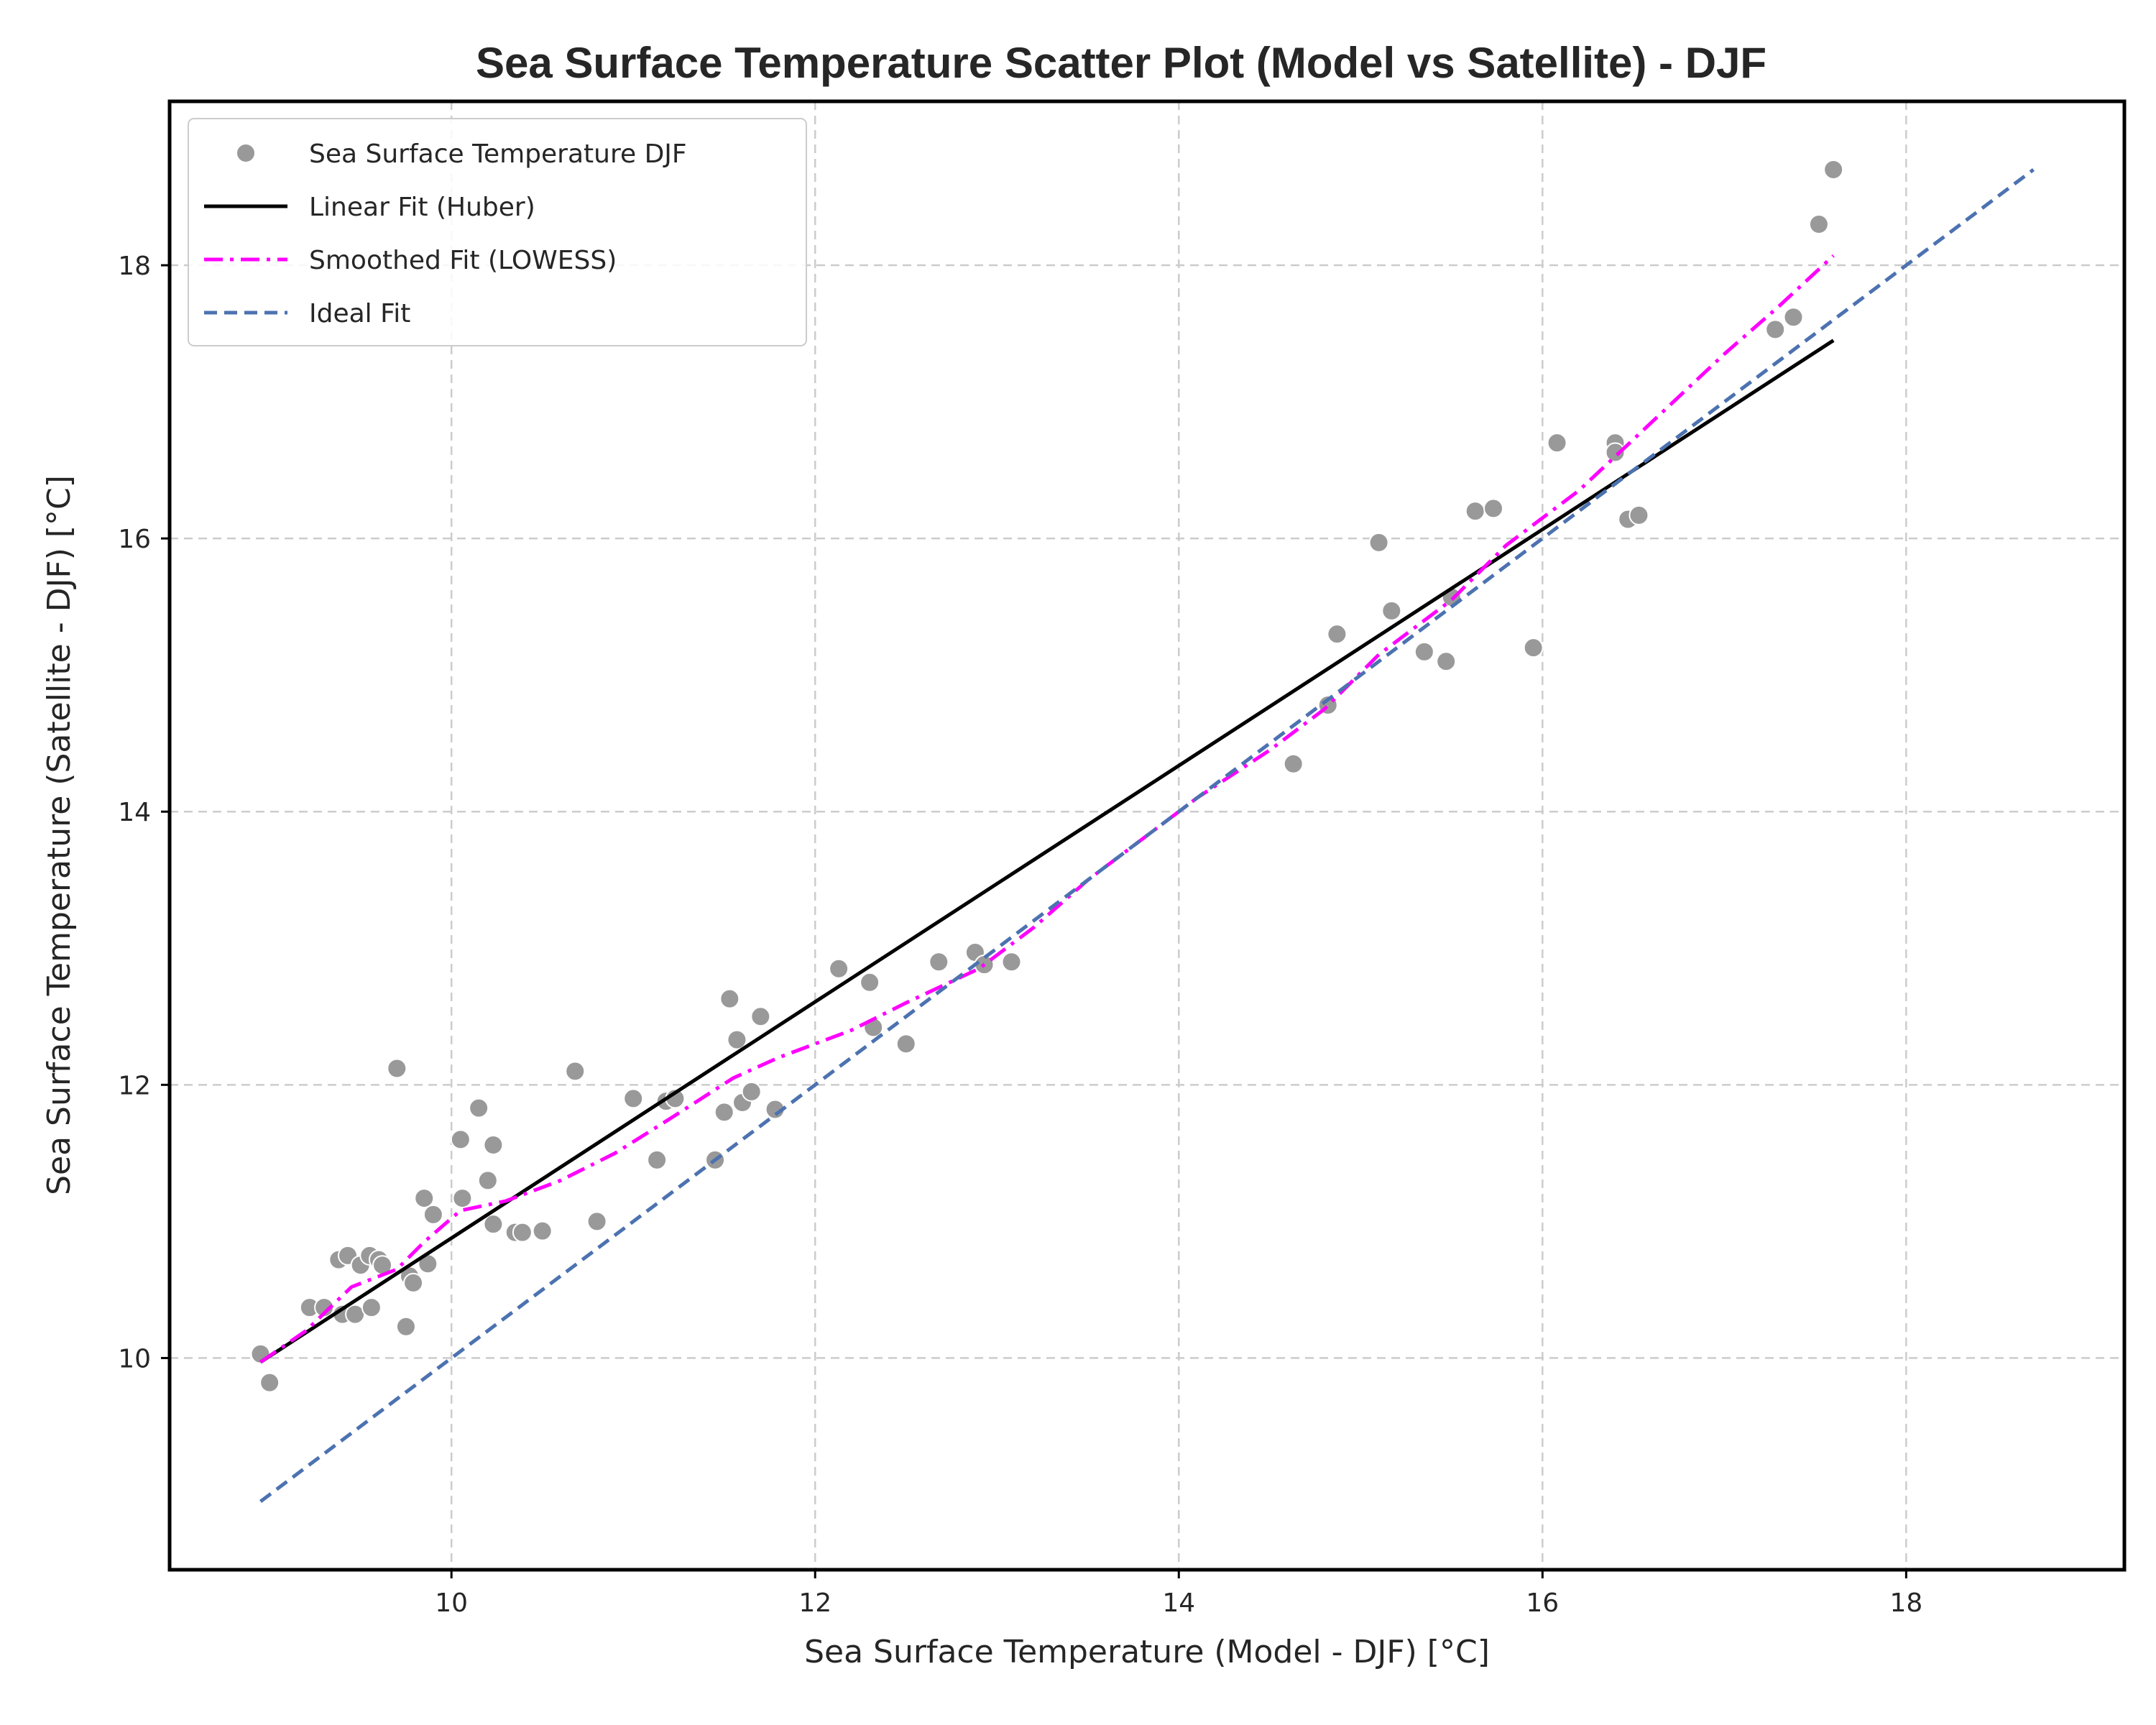  Describe the element at coordinates (134, 812) in the screenshot. I see `y-tick-label: 14` at that location.